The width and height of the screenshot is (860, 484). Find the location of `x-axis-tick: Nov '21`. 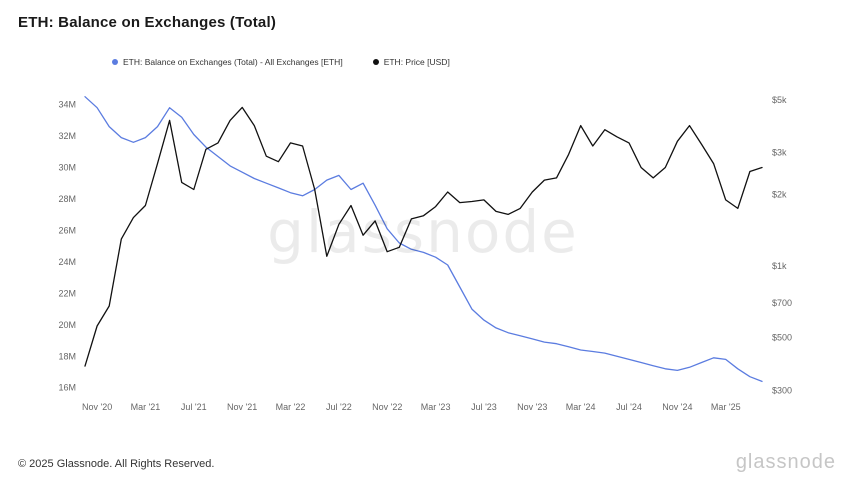

x-axis-tick: Nov '21 is located at coordinates (242, 407).